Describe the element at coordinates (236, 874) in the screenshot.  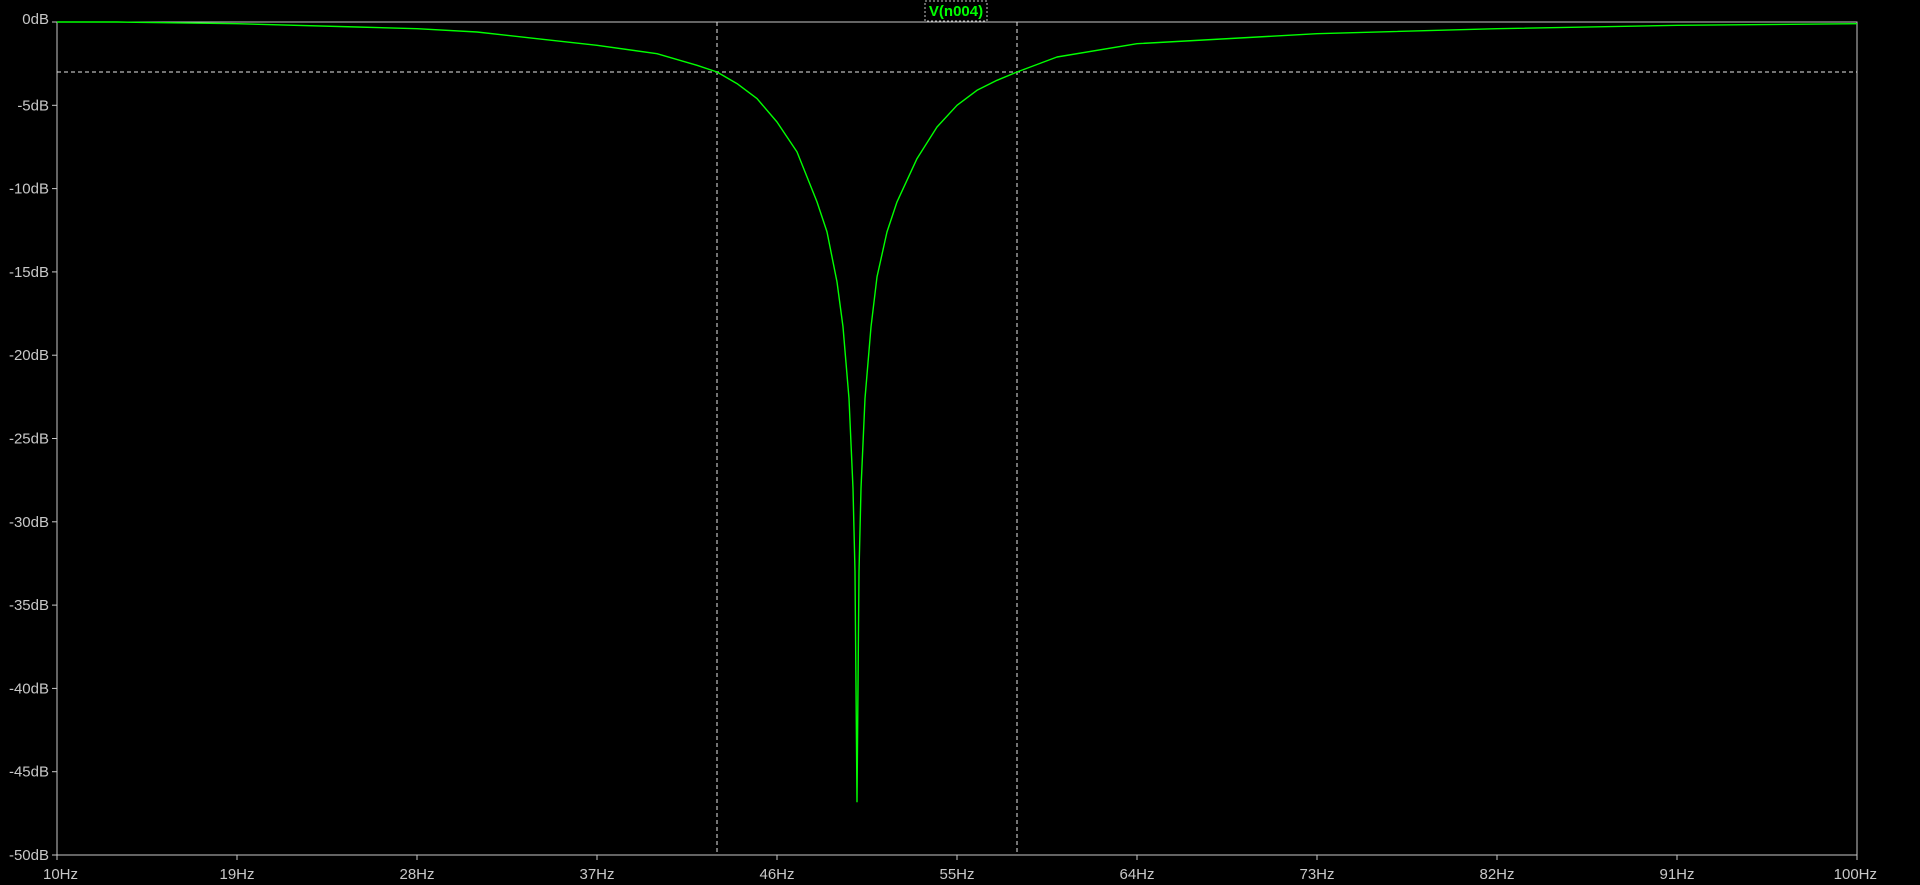
I see `x-tick-label: 19Hz` at that location.